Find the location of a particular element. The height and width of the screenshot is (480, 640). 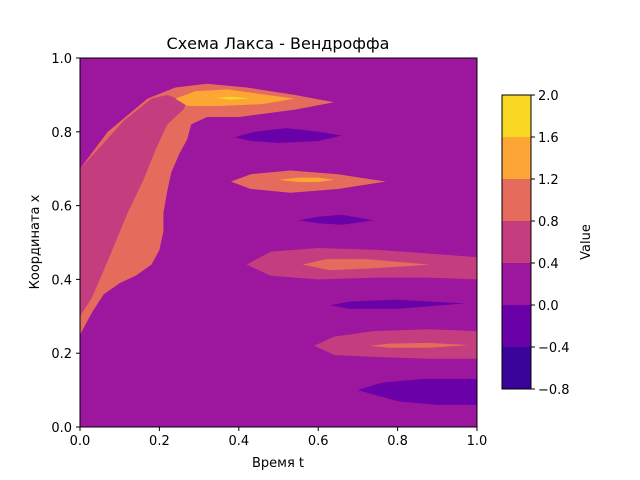

colorbar-tick-label: −0.8 is located at coordinates (554, 390).